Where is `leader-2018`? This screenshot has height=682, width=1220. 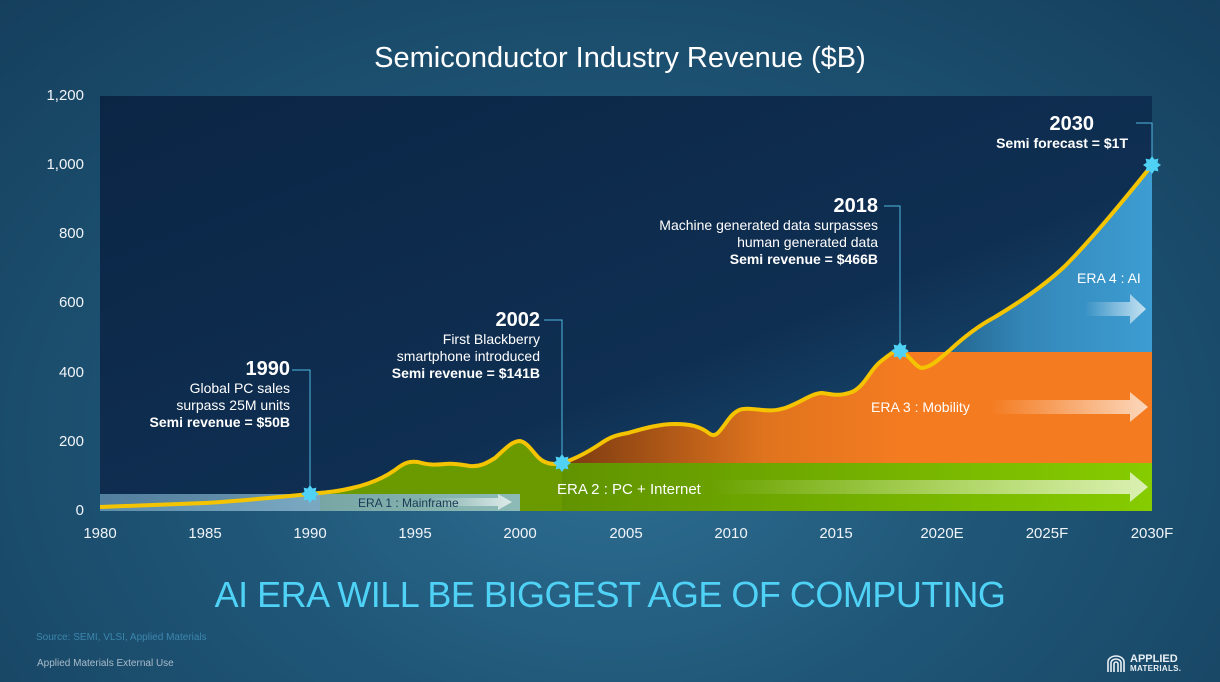 leader-2018 is located at coordinates (892, 278).